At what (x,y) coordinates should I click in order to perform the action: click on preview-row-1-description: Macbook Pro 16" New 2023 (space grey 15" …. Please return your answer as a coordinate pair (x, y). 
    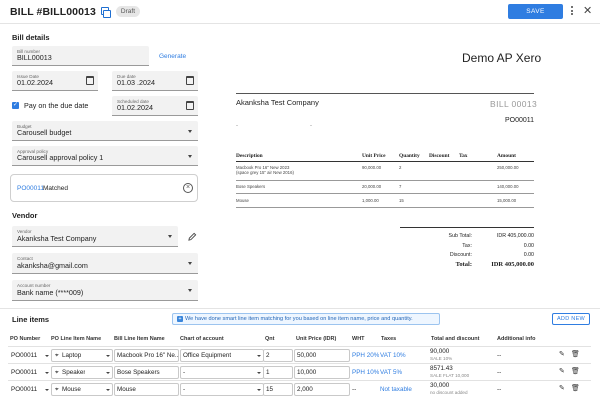
    Looking at the image, I should click on (265, 170).